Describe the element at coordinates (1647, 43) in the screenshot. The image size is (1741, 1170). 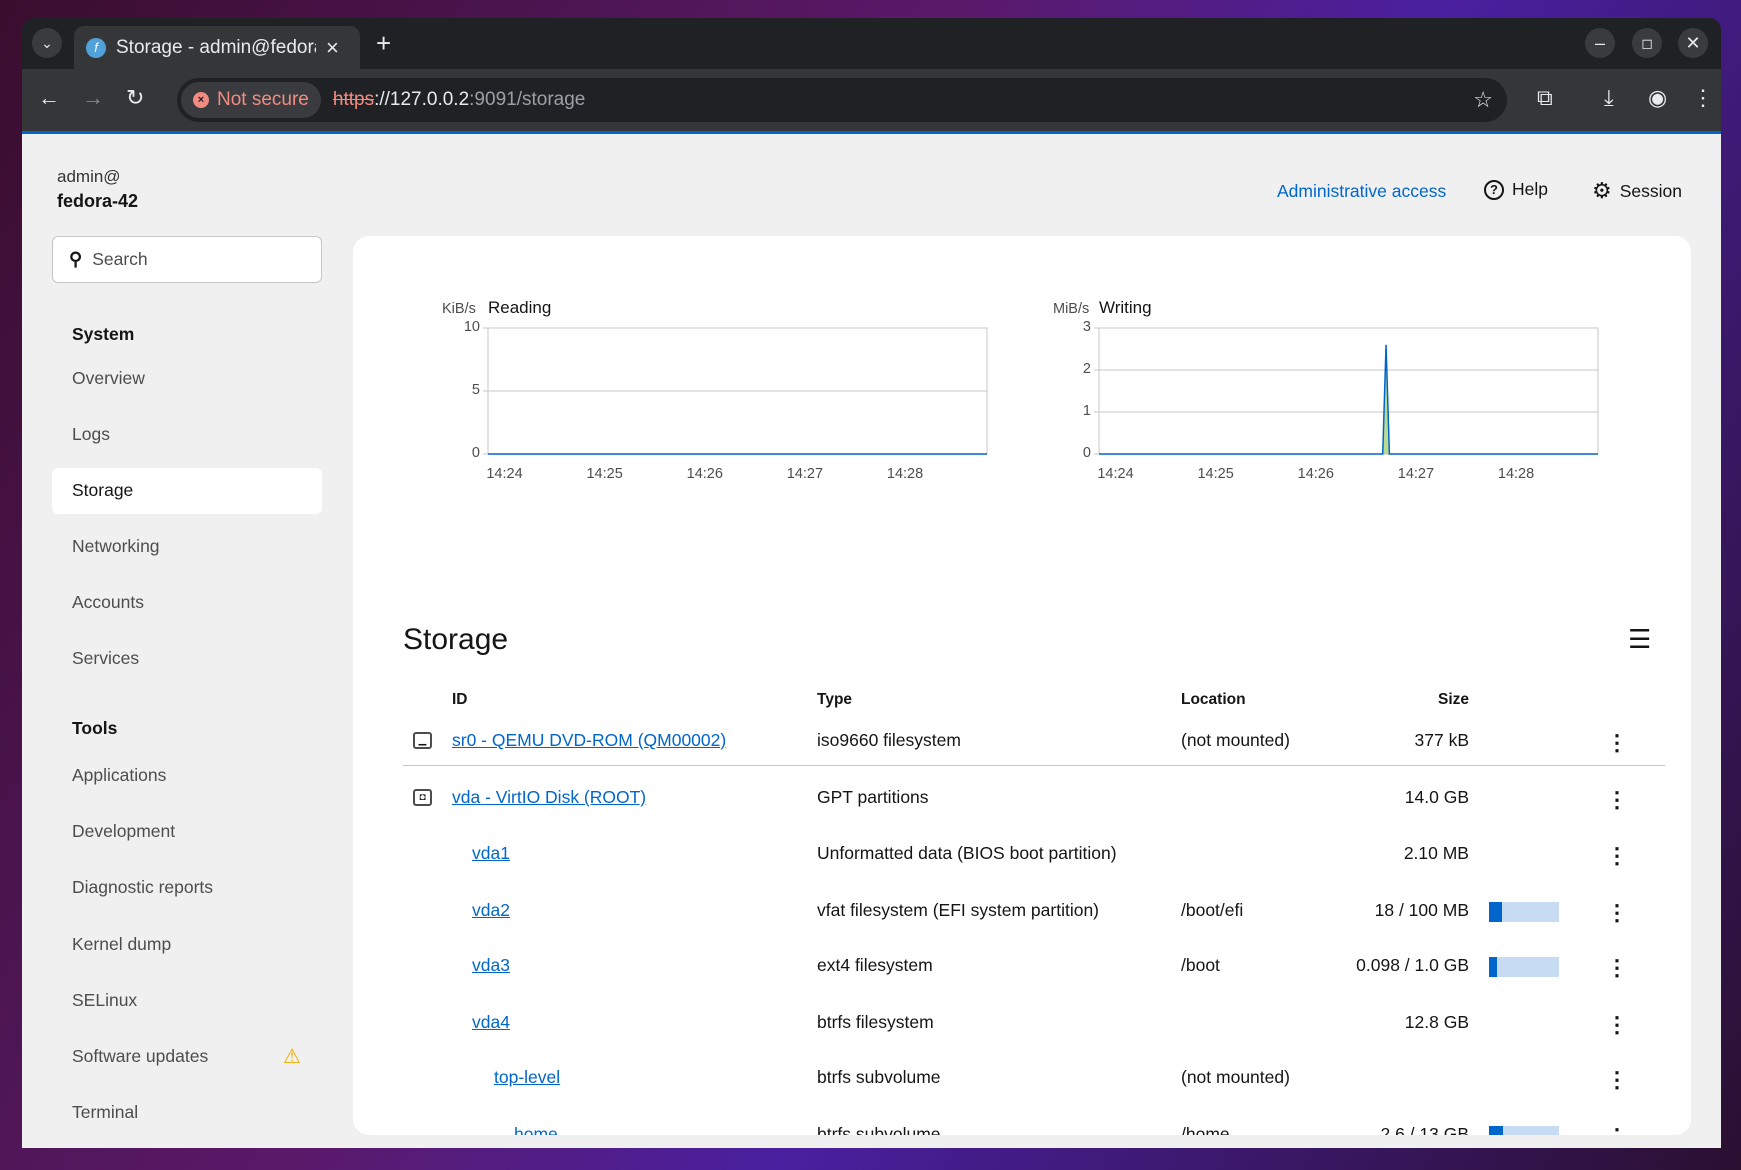
I see `maximize-icon: ◻` at that location.